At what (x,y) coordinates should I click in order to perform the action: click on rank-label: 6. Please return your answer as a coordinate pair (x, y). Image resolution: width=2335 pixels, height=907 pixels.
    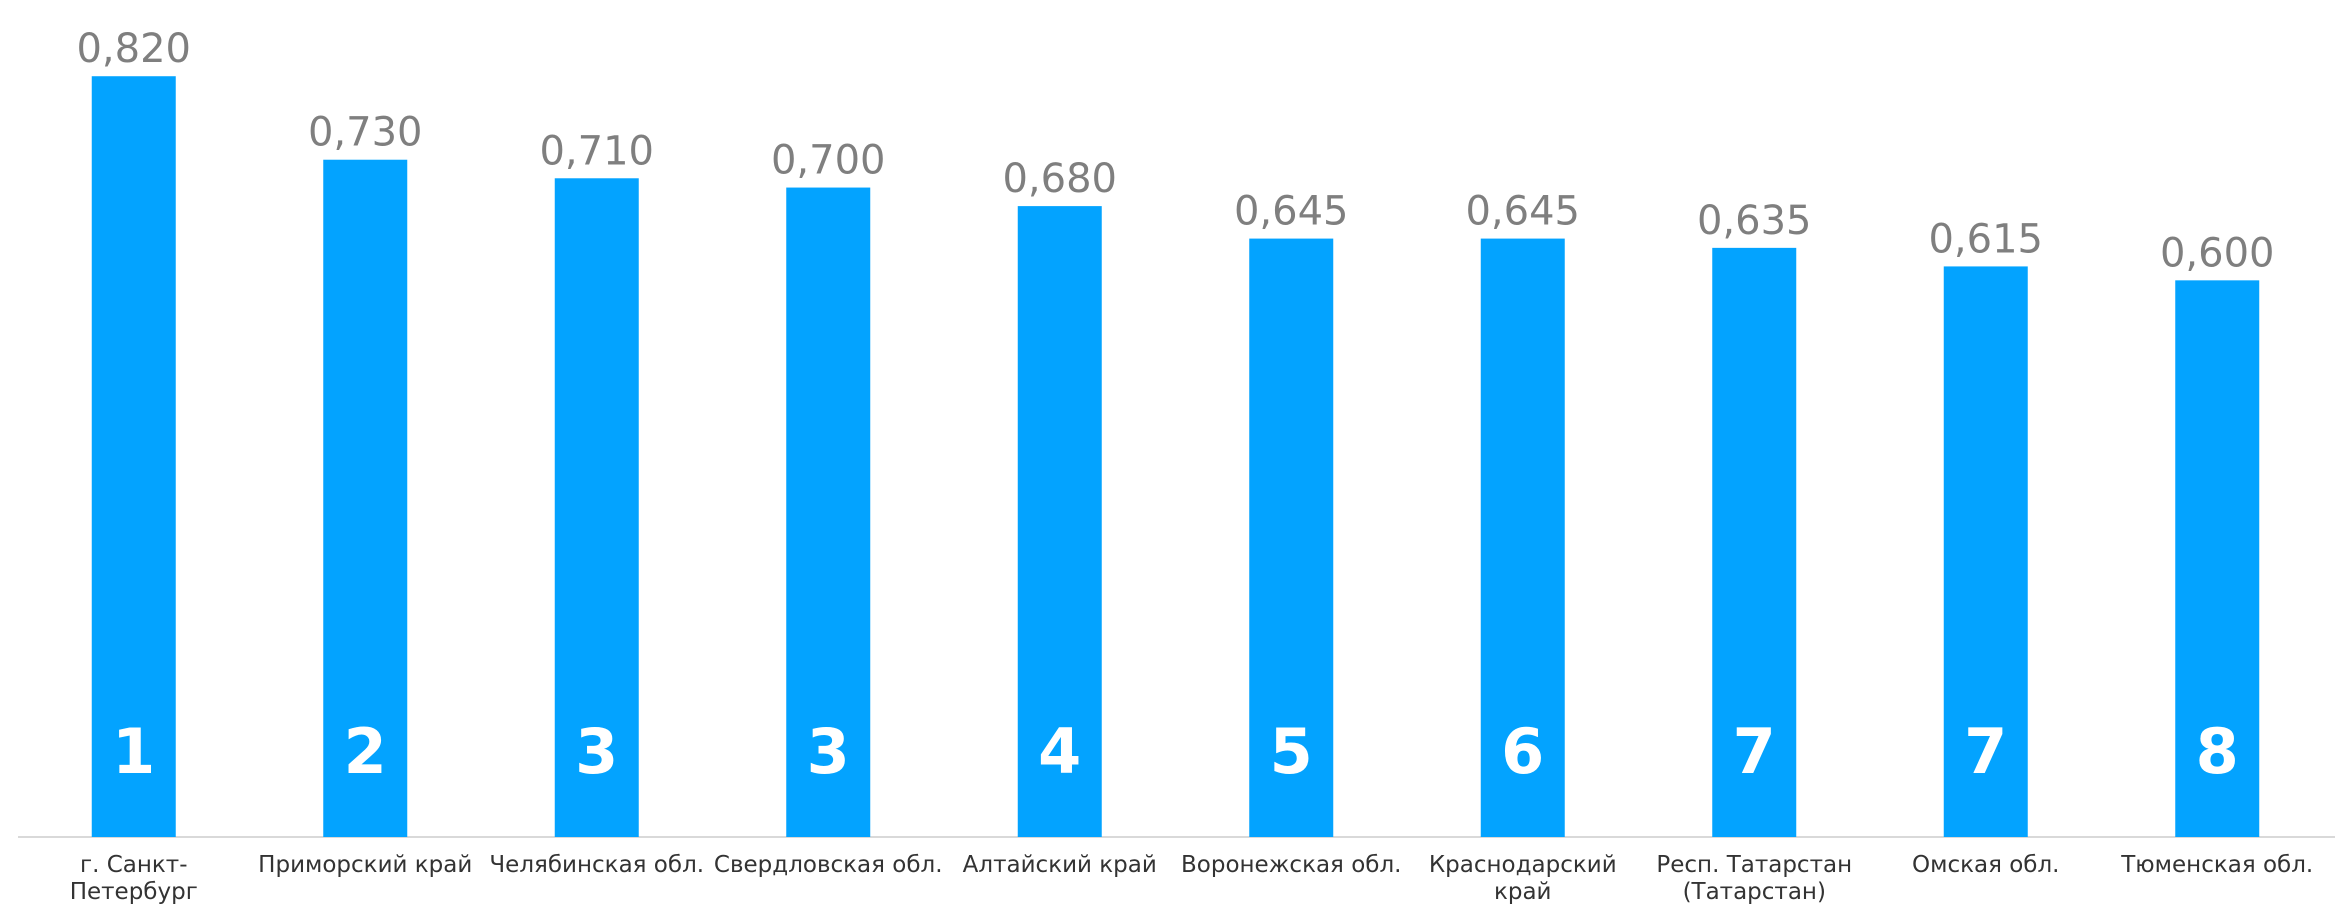
    Looking at the image, I should click on (1522, 751).